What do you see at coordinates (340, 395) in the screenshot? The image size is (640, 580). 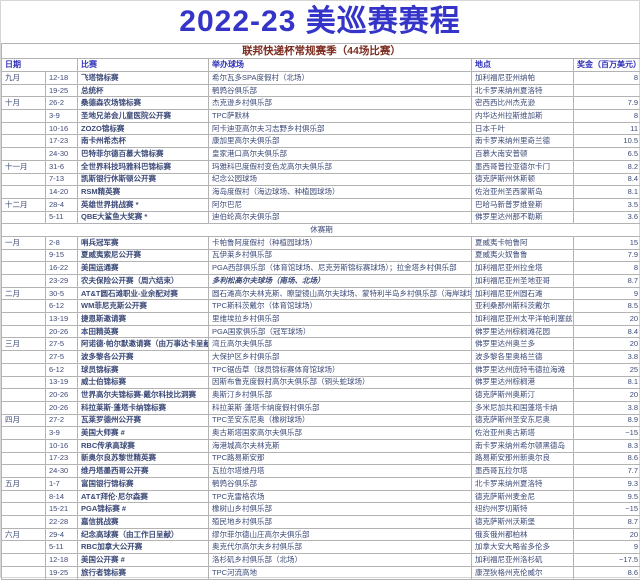 I see `course-cell: 奥斯汀乡村俱乐部` at bounding box center [340, 395].